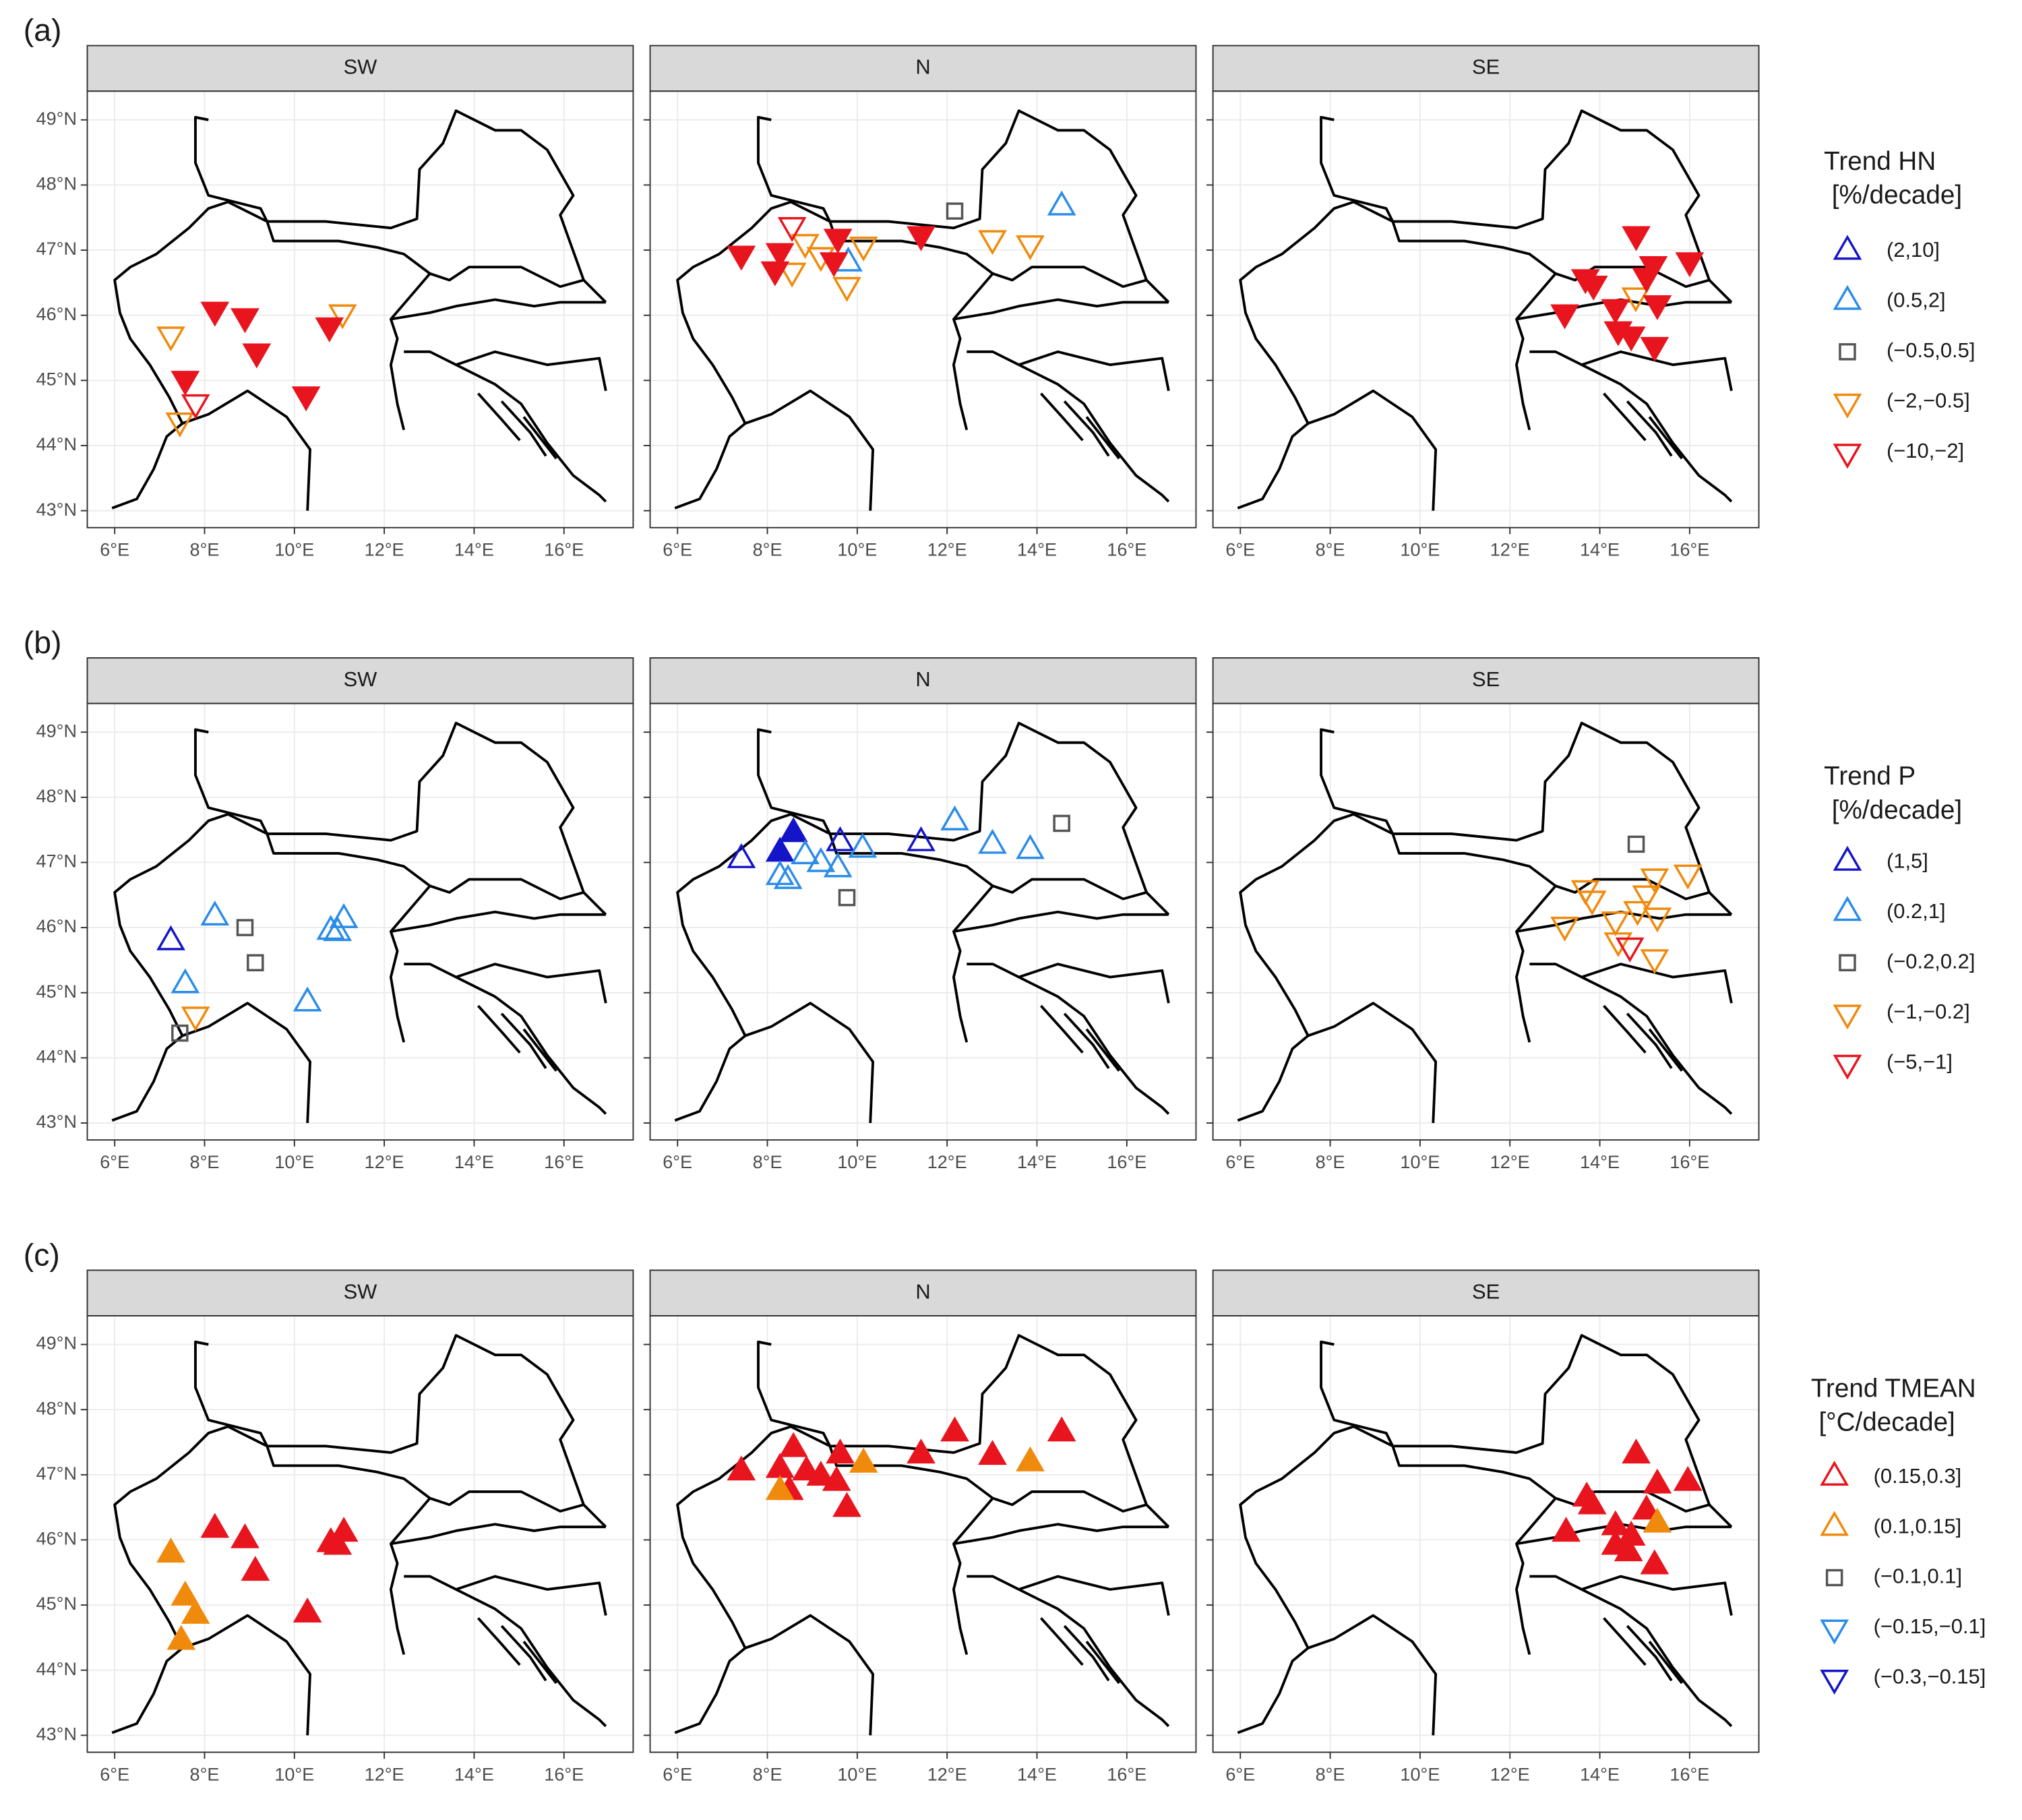 This screenshot has height=1820, width=2022. Describe the element at coordinates (1931, 350) in the screenshot. I see `legend-label: (−0.5,0.5]` at that location.